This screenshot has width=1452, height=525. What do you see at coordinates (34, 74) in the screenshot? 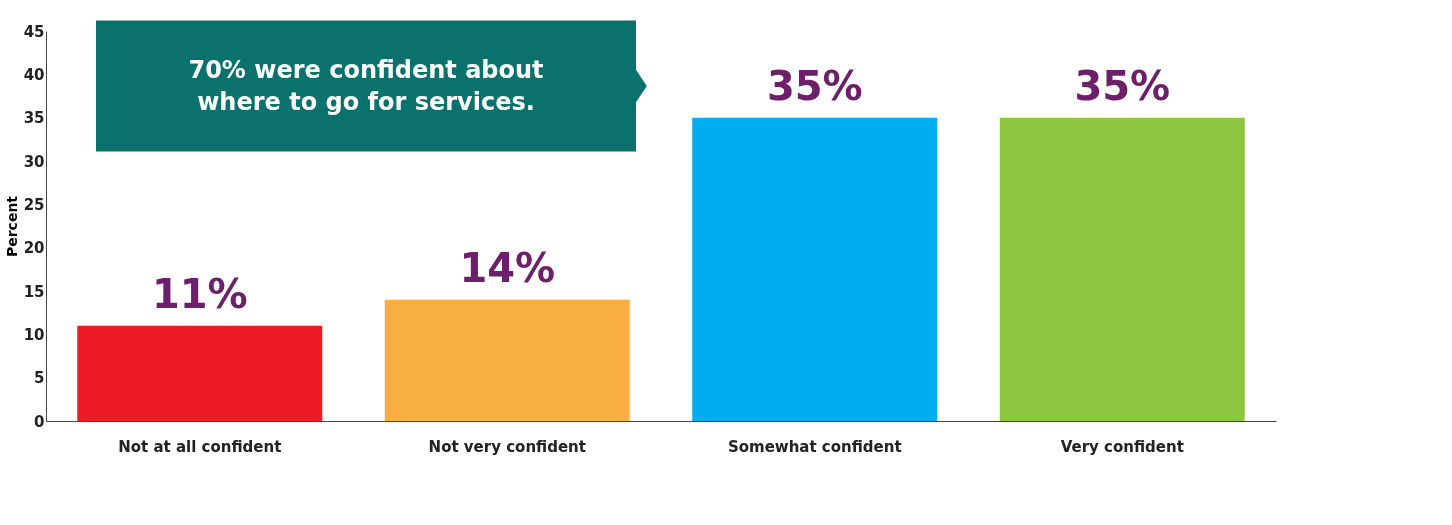
I see `y-tick-label: 40` at bounding box center [34, 74].